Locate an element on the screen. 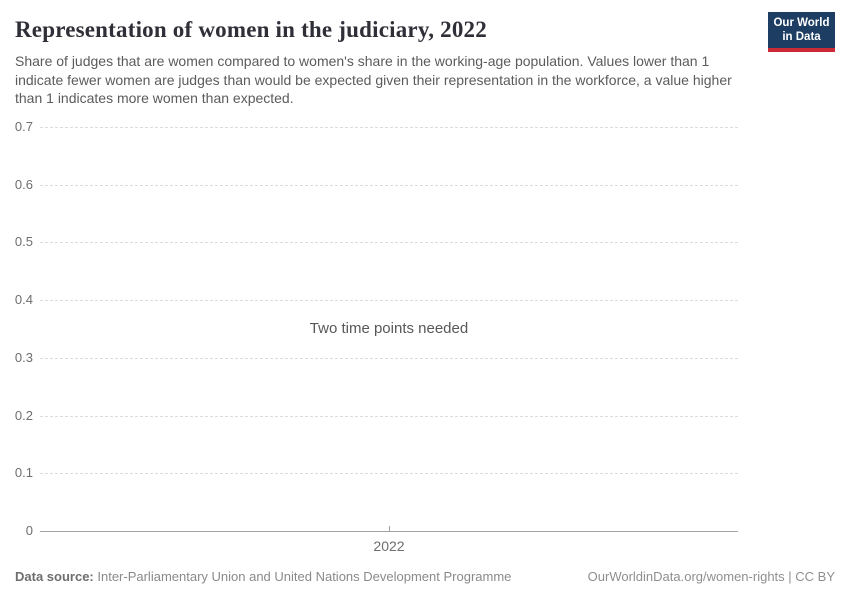 The height and width of the screenshot is (600, 850). y-axis-tick-label: 0.1 is located at coordinates (23, 473).